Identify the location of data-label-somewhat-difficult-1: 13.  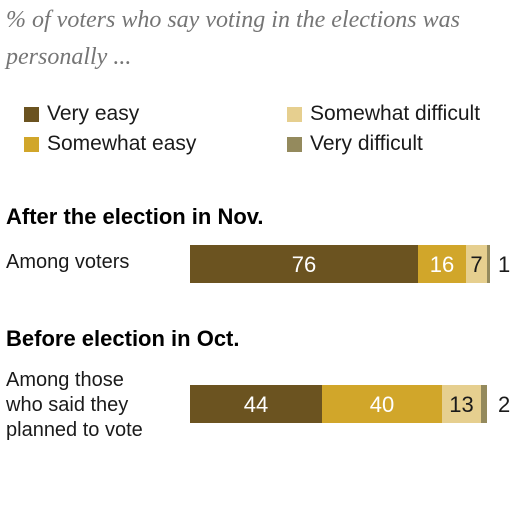
(461, 404).